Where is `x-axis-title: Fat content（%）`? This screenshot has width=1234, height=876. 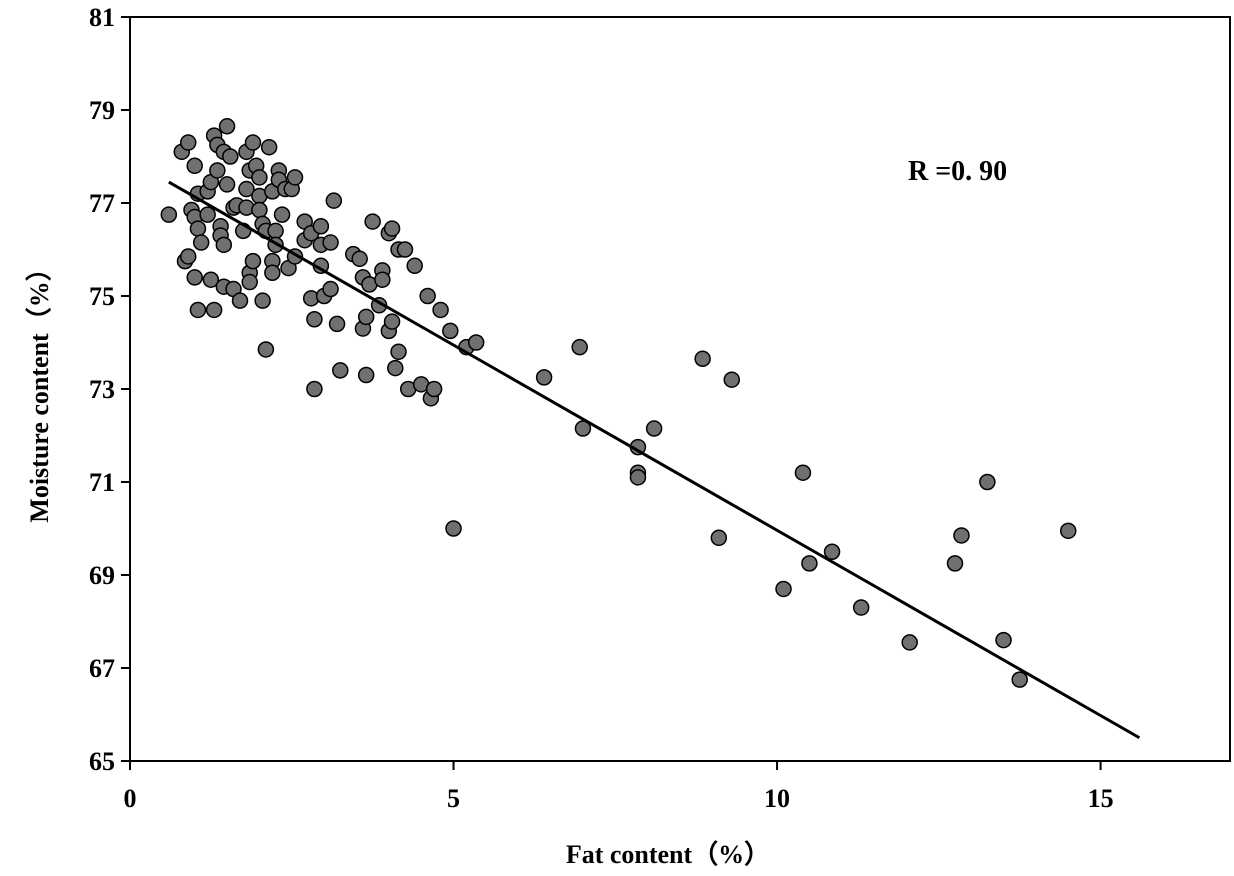
x-axis-title: Fat content（%） is located at coordinates (668, 854).